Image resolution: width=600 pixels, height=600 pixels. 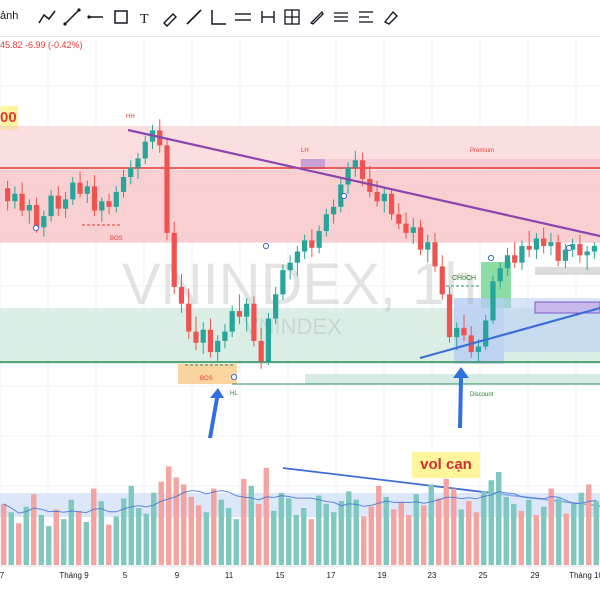 What do you see at coordinates (535, 575) in the screenshot?
I see `x-tick-label: 29` at bounding box center [535, 575].